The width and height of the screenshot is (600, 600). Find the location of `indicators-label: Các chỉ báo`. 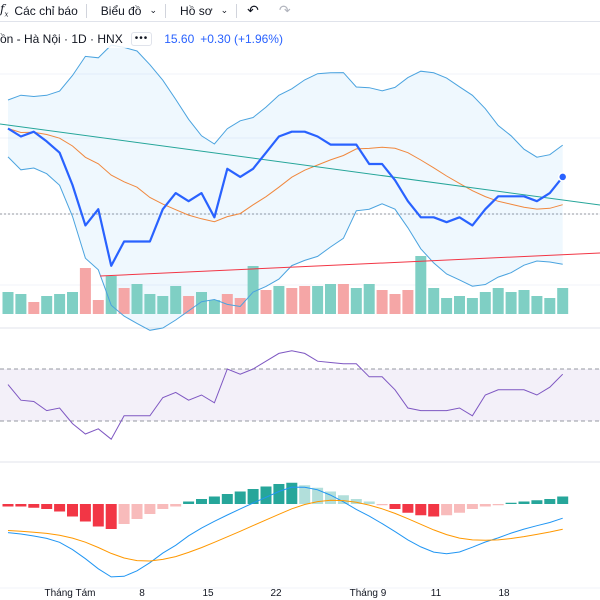

indicators-label: Các chỉ báo is located at coordinates (46, 10).